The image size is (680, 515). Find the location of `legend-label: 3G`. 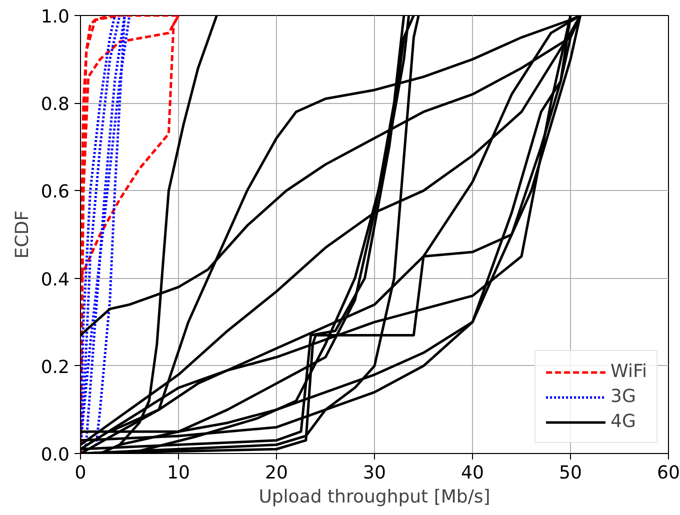

legend-label: 3G is located at coordinates (623, 396).